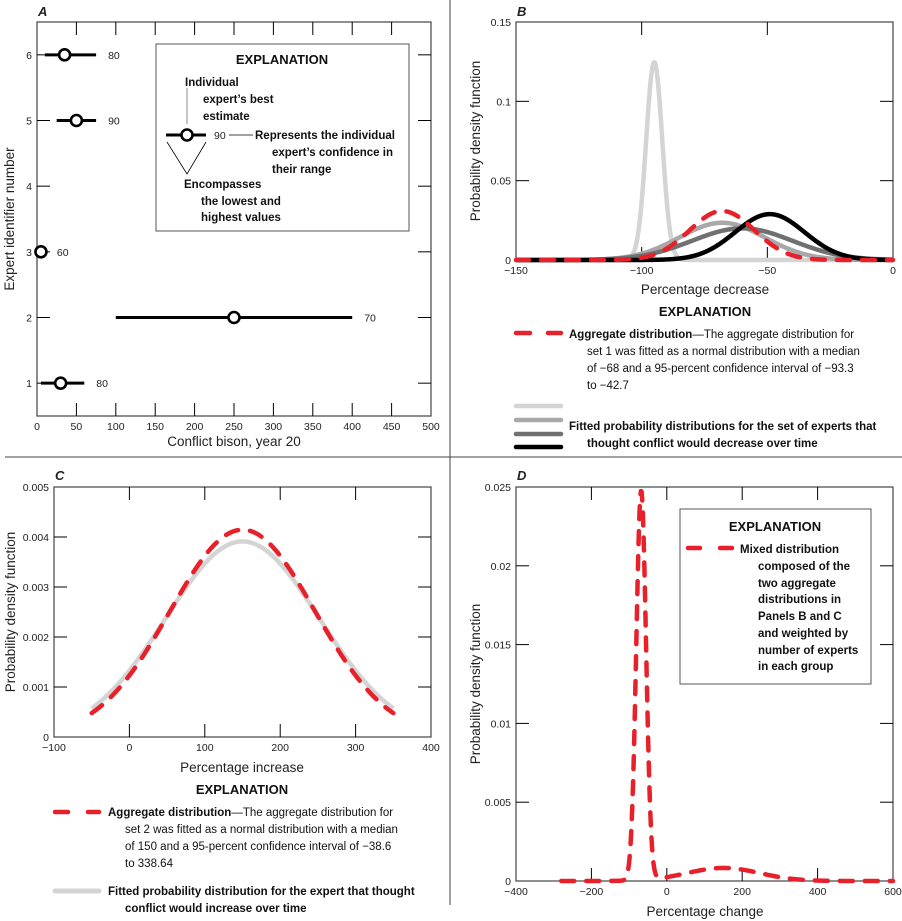  What do you see at coordinates (795, 667) in the screenshot?
I see `legend-line-8: in each group` at bounding box center [795, 667].